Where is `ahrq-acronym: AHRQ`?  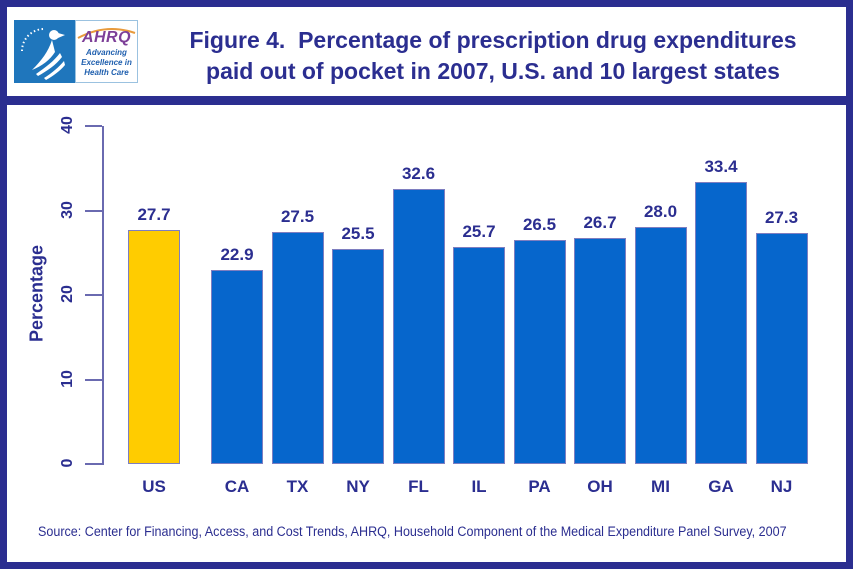 ahrq-acronym: AHRQ is located at coordinates (106, 37).